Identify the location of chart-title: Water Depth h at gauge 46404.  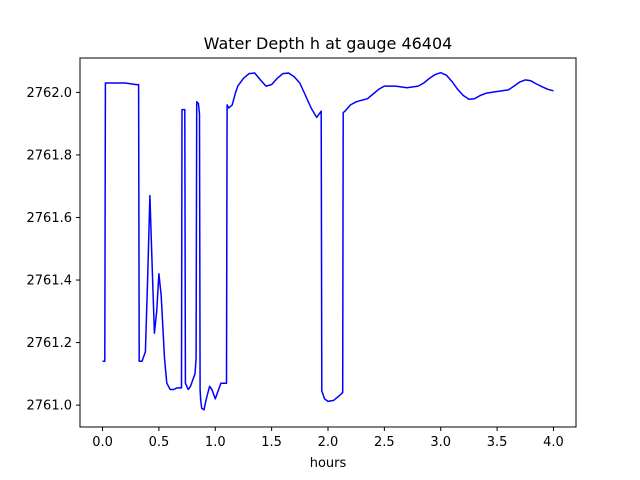
(328, 43).